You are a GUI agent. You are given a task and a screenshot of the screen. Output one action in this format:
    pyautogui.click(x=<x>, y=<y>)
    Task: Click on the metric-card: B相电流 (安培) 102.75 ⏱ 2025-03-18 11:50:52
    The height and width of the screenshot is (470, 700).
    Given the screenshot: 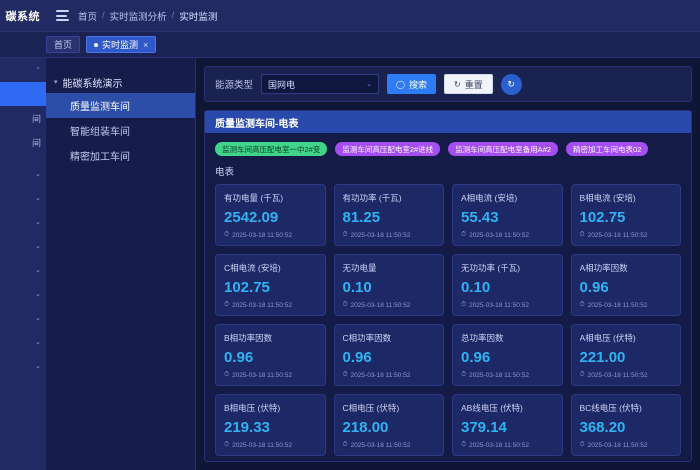 What is the action you would take?
    pyautogui.click(x=625, y=215)
    